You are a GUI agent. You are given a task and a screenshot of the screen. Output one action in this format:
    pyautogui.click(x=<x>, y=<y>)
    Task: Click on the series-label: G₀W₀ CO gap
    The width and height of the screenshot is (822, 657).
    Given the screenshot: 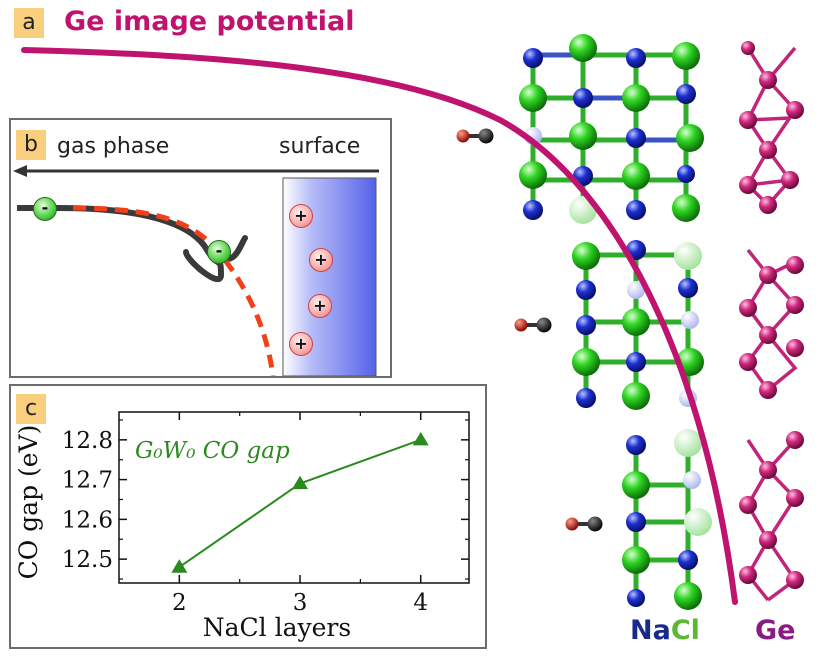 What is the action you would take?
    pyautogui.click(x=212, y=451)
    